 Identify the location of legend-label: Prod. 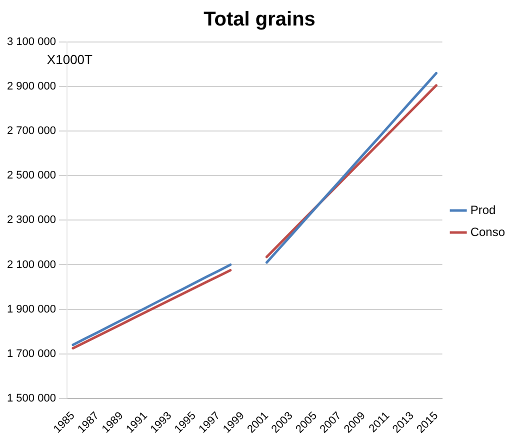
(483, 209).